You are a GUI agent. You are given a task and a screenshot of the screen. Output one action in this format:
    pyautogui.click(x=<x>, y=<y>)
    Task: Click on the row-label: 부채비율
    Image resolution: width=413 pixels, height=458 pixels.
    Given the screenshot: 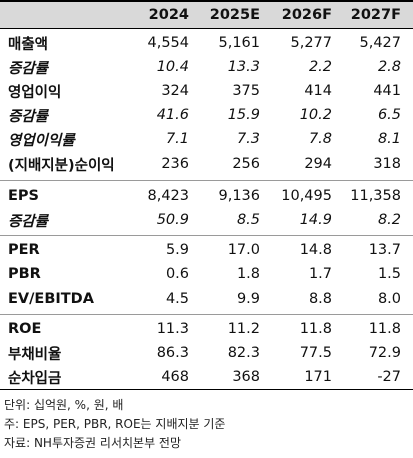 What is the action you would take?
    pyautogui.click(x=35, y=354)
    